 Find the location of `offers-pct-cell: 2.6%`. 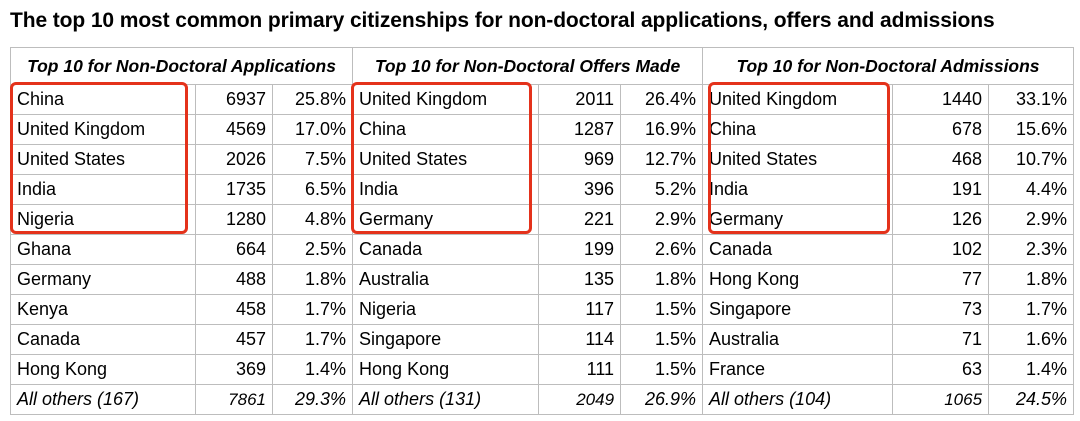

offers-pct-cell: 2.6% is located at coordinates (662, 249).